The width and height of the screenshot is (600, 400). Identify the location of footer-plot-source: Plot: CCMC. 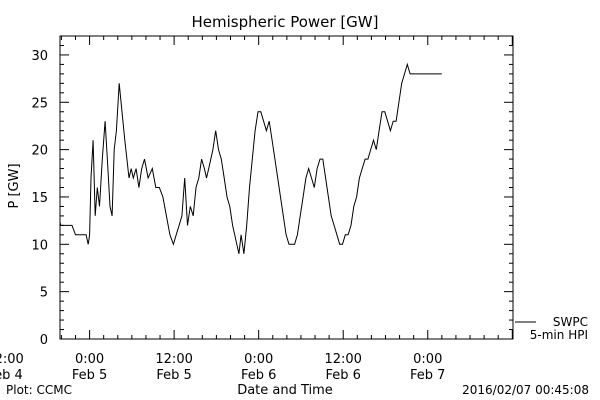
(39, 390).